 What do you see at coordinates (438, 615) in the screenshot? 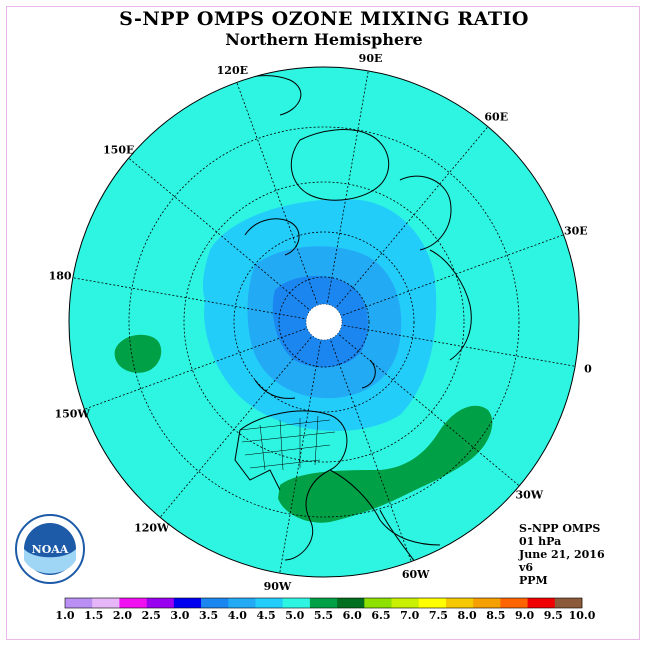
I see `colorbar-tick-label: 7.5` at bounding box center [438, 615].